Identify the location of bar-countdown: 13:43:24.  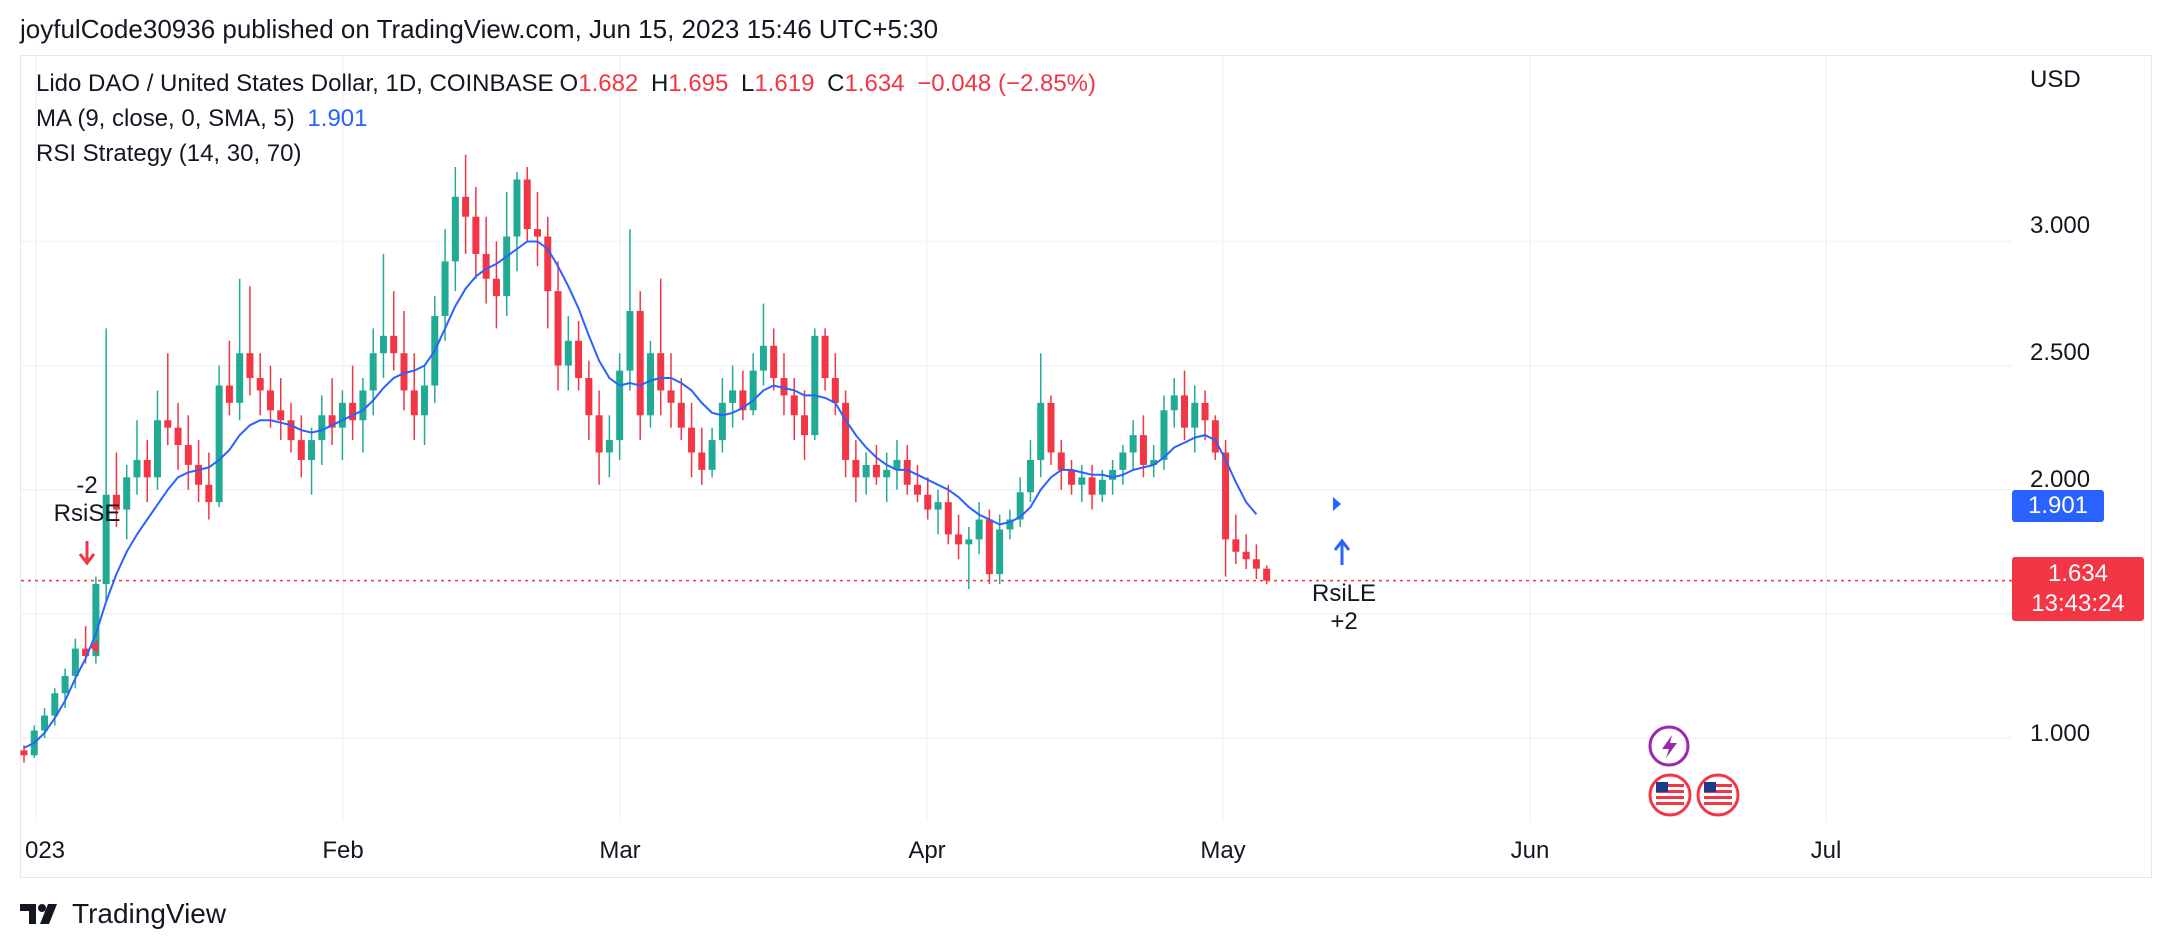
(2078, 603).